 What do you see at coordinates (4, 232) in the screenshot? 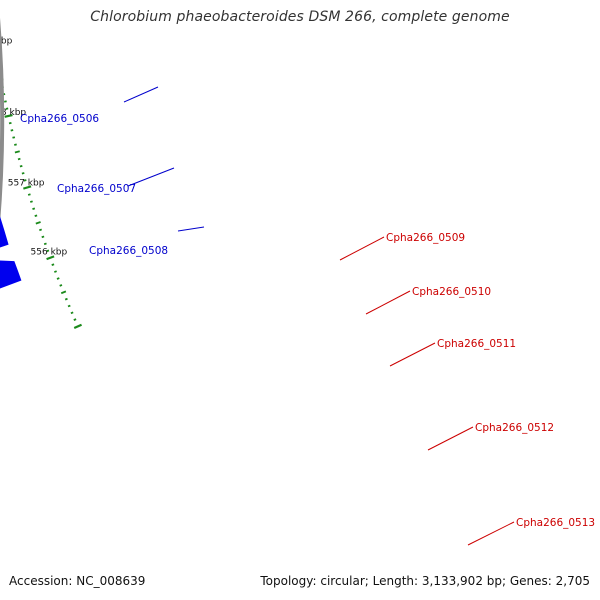
I see `gene-arrow-g3` at bounding box center [4, 232].